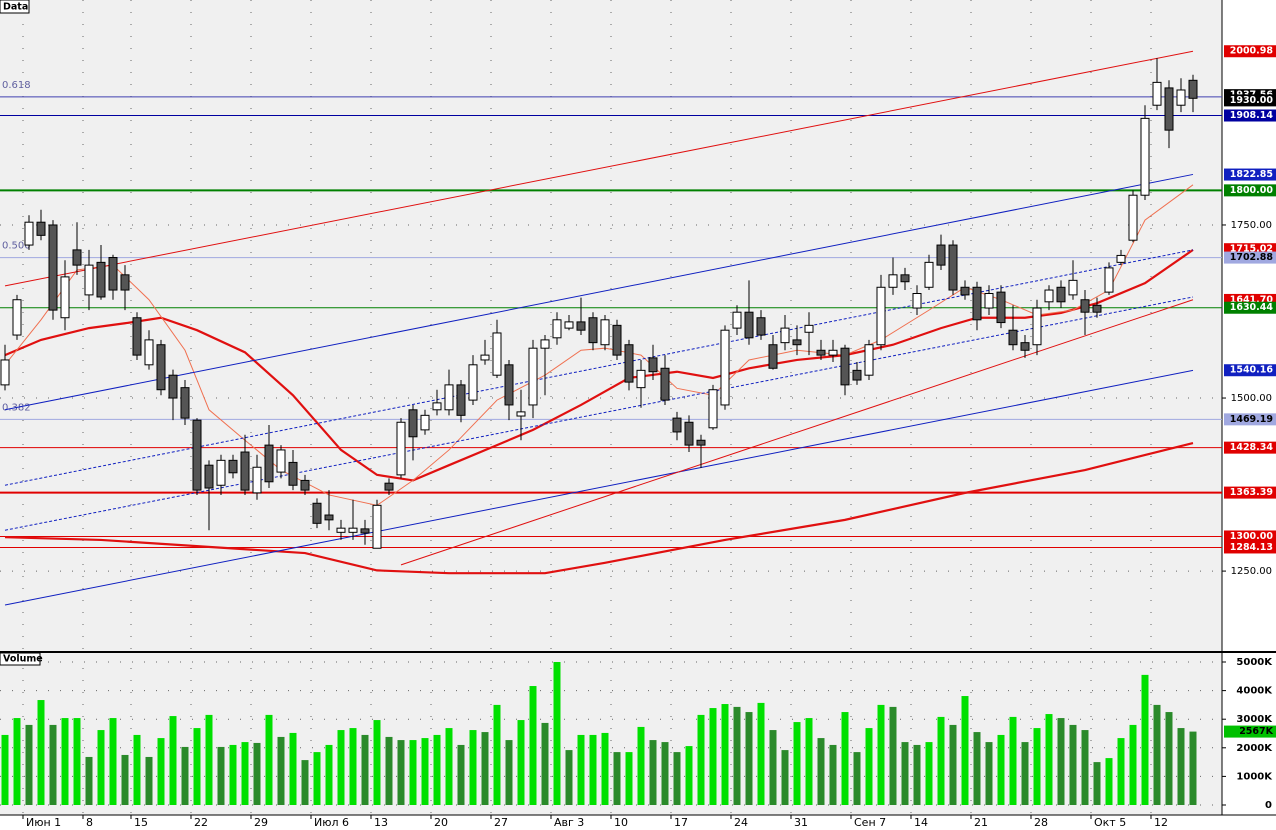  What do you see at coordinates (43, 822) in the screenshot?
I see `x-tick-label: Июн 1` at bounding box center [43, 822].